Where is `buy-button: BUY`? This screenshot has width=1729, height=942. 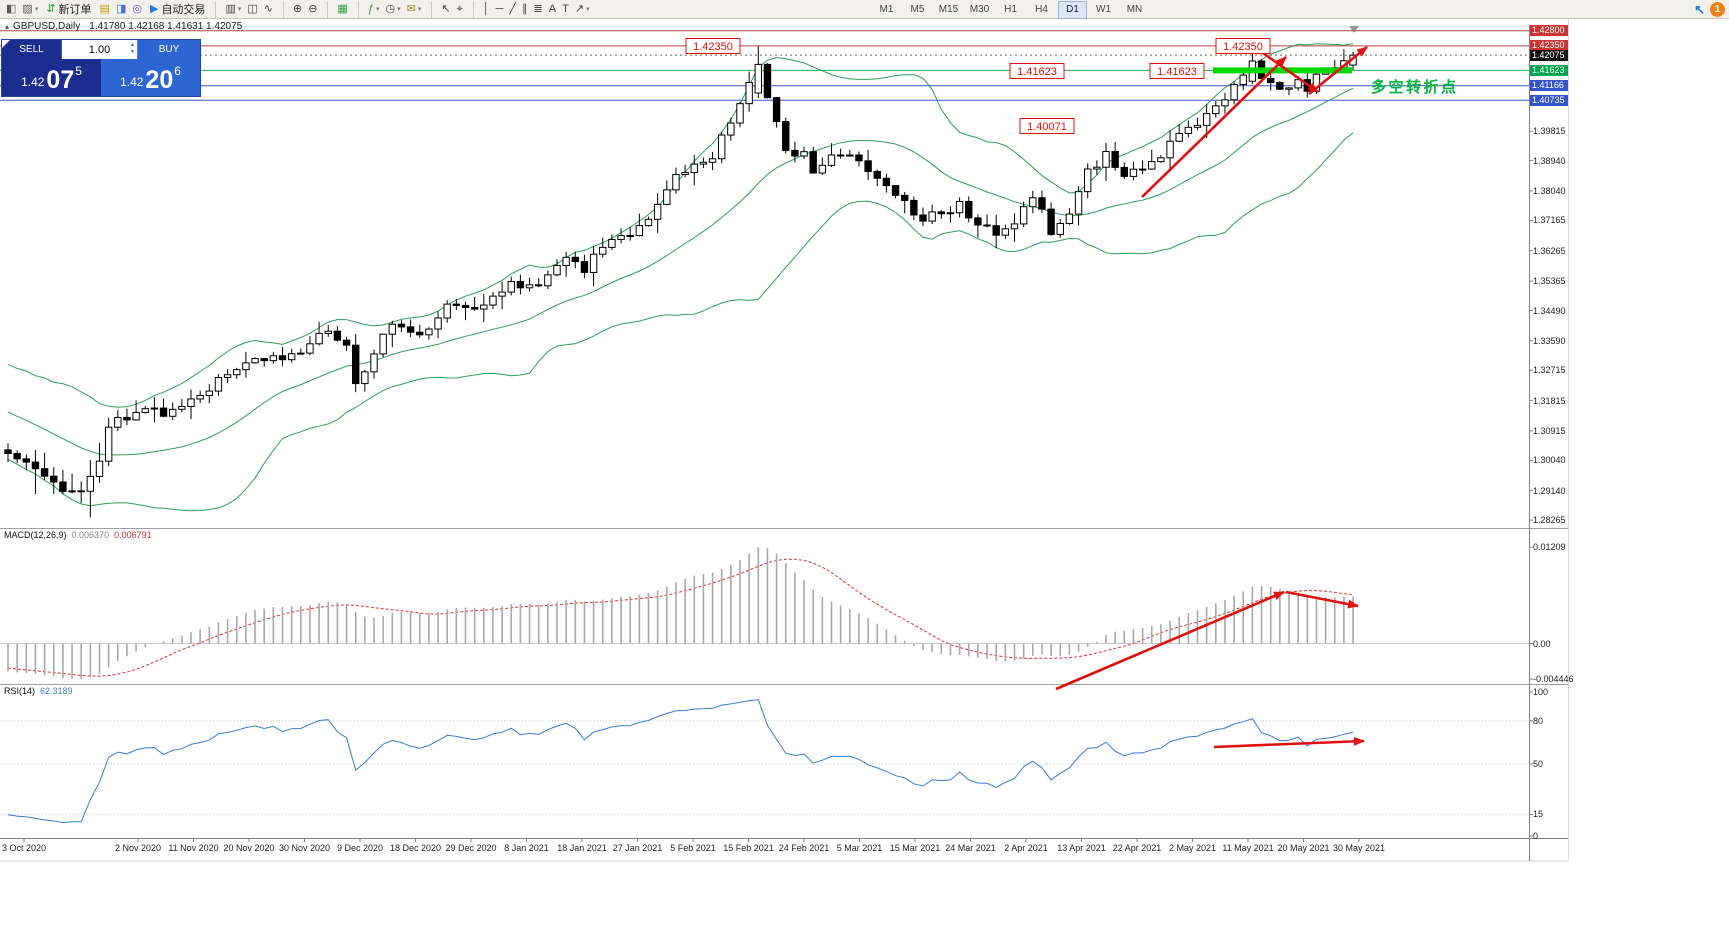
buy-button: BUY is located at coordinates (168, 49).